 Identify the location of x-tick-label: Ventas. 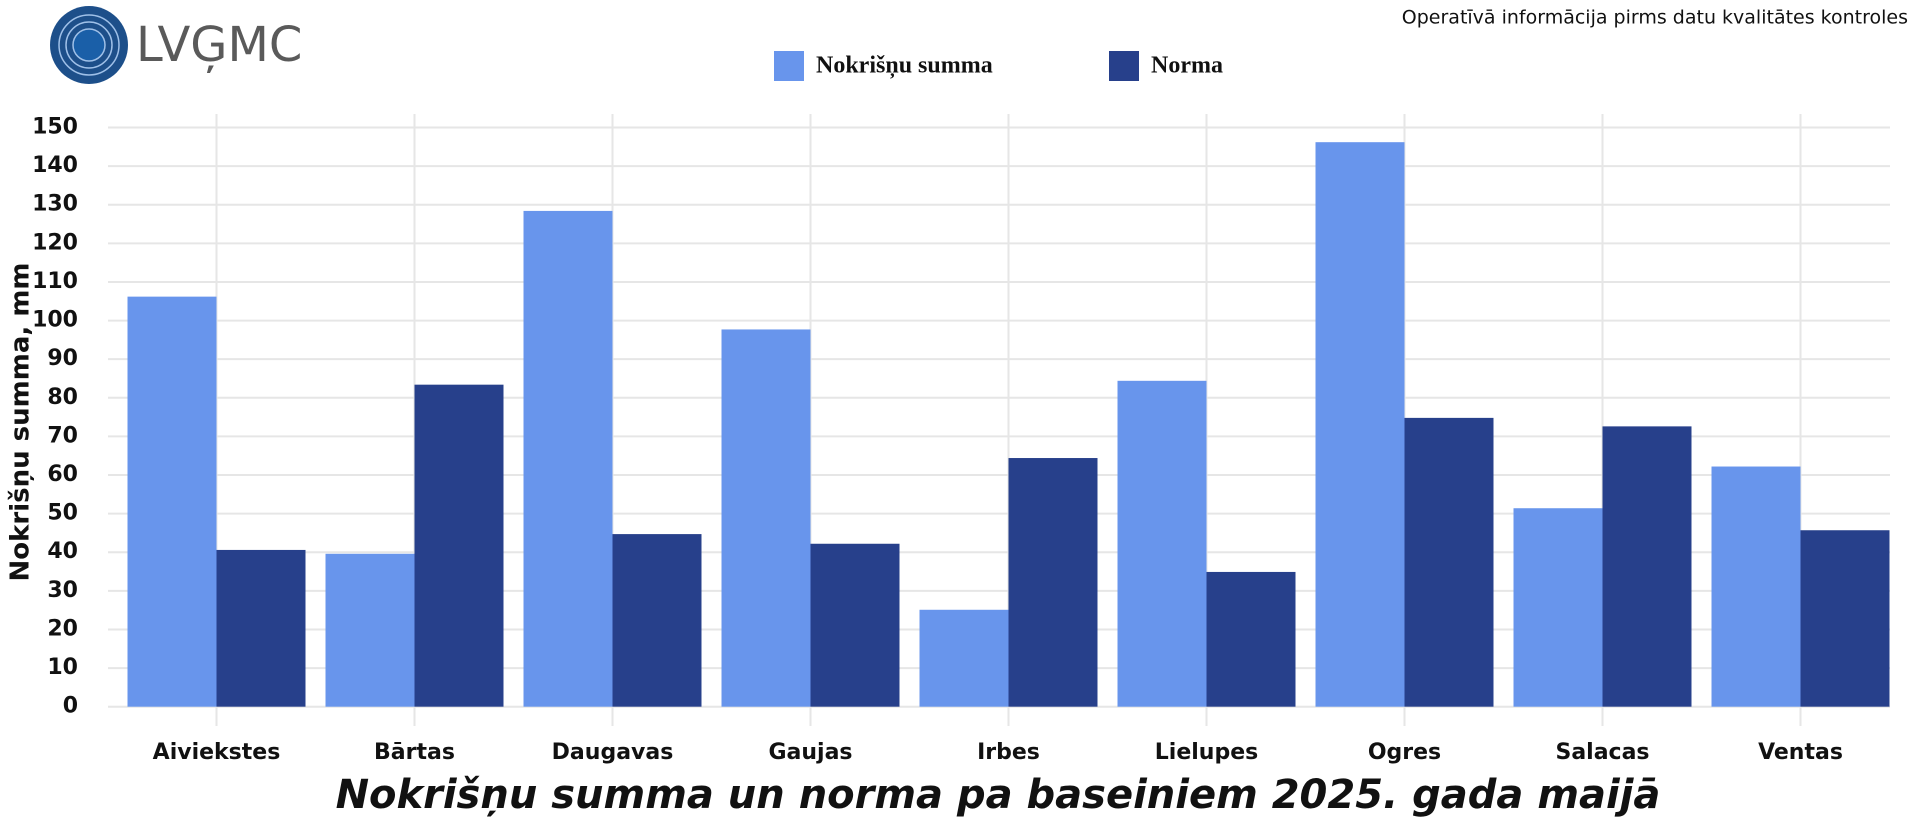
(1800, 752).